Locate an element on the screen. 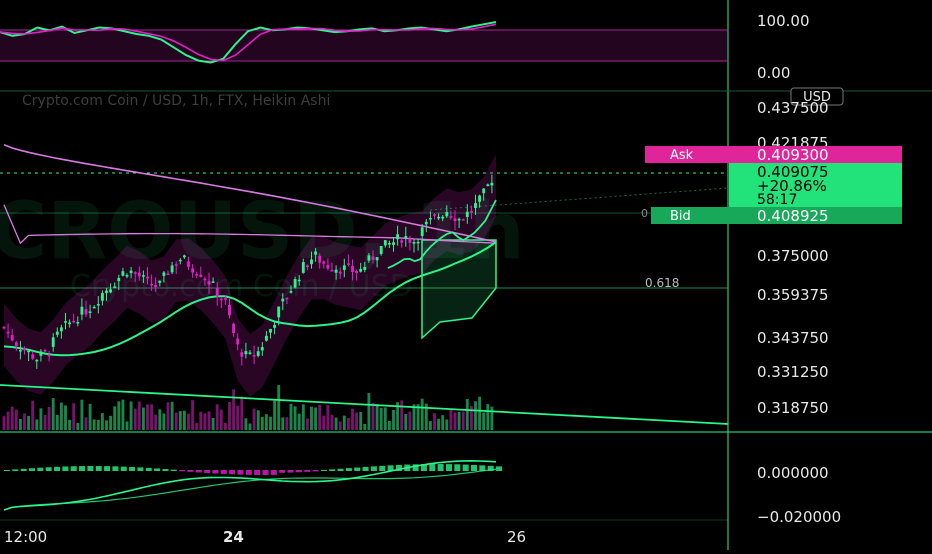 The width and height of the screenshot is (932, 554). stoch-k-line is located at coordinates (248, 42).